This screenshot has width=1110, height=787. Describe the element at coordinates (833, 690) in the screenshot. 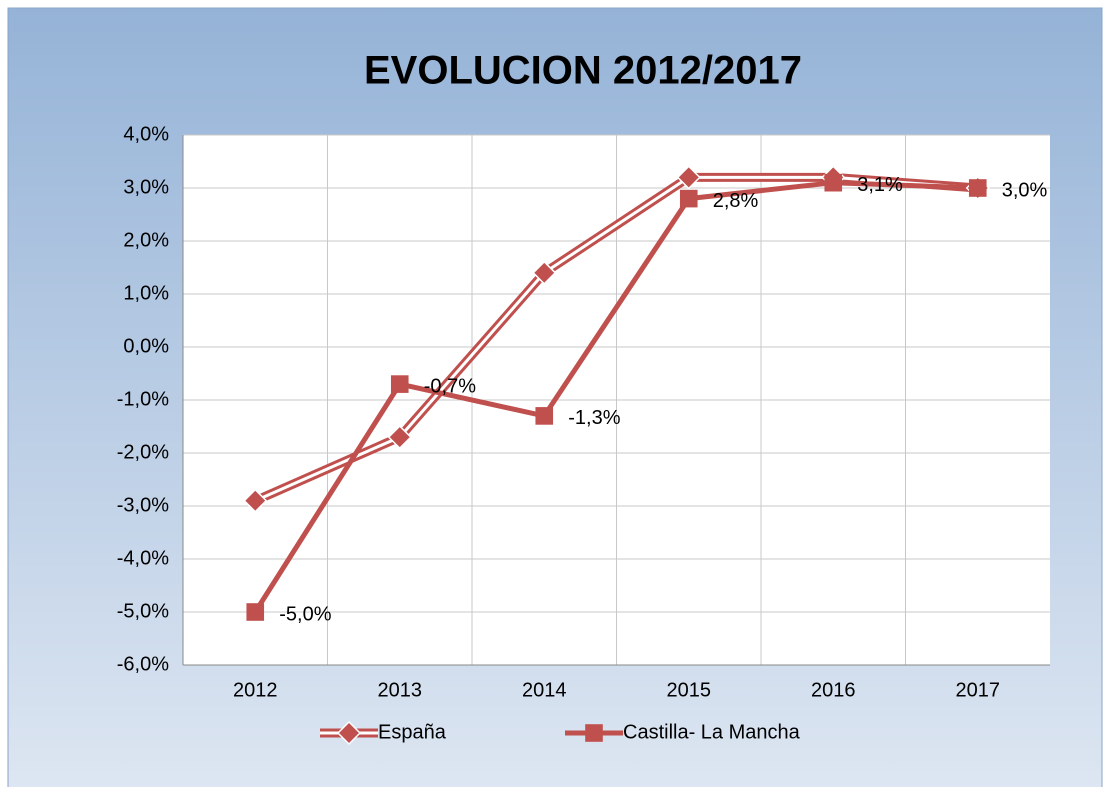

I see `x-tick-label: 2016` at that location.